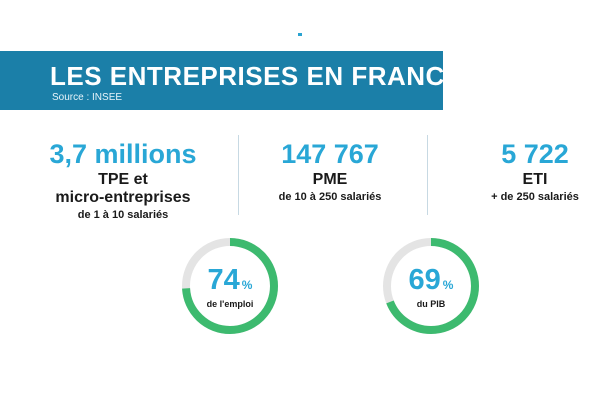 Image resolution: width=600 pixels, height=400 pixels. What do you see at coordinates (330, 179) in the screenshot?
I see `stat-category: PME` at bounding box center [330, 179].